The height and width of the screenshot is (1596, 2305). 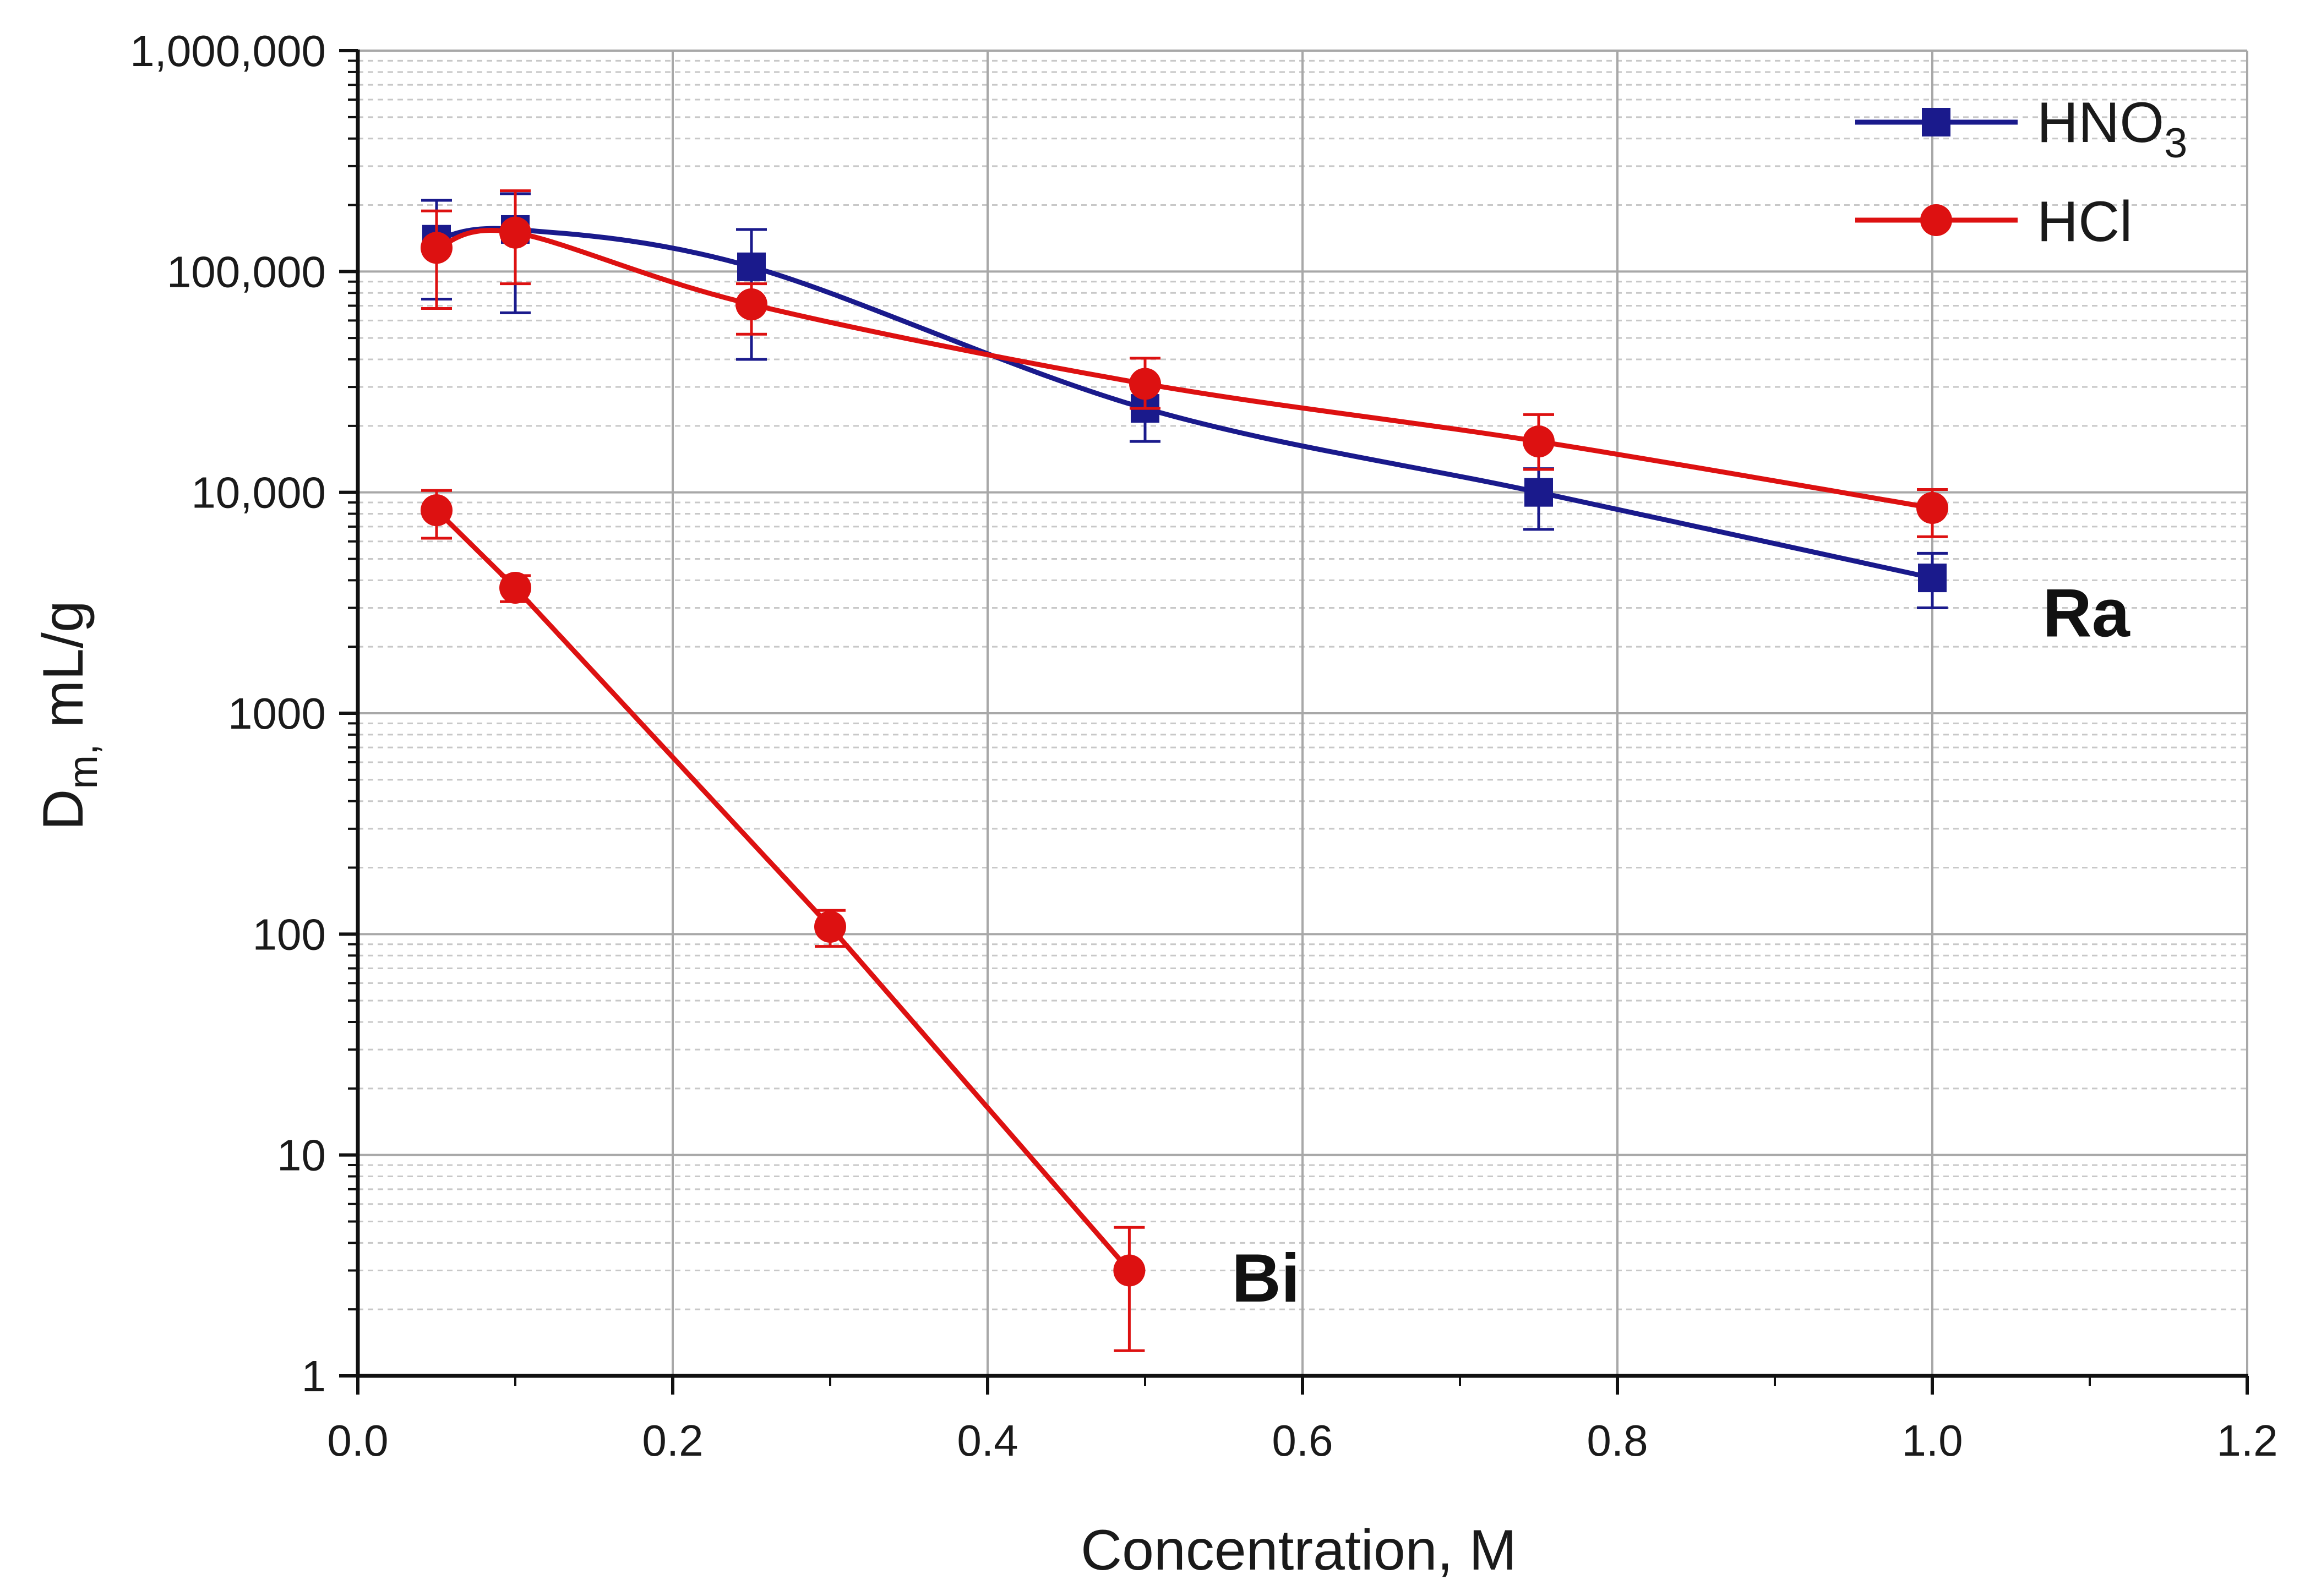 I want to click on x-tick-label: 0.6, so click(x=1303, y=1440).